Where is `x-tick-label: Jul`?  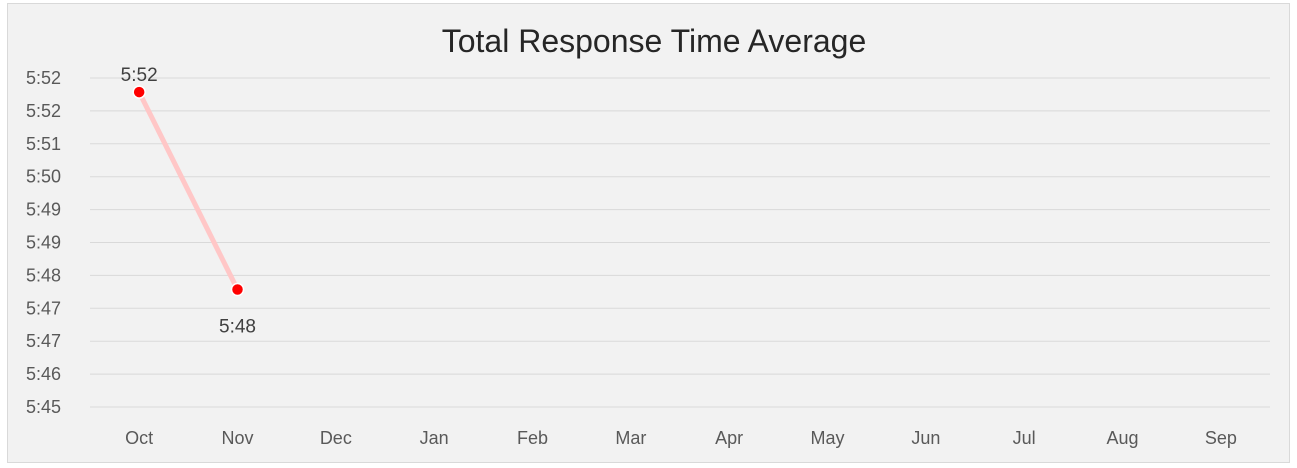
x-tick-label: Jul is located at coordinates (1024, 438).